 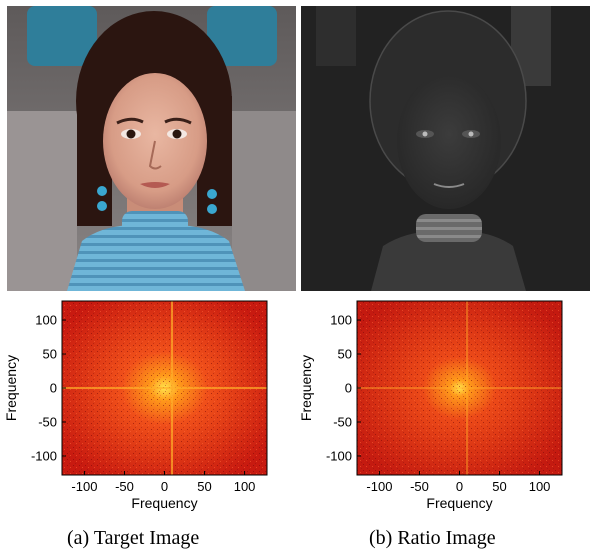 What do you see at coordinates (432, 538) in the screenshot?
I see `caption-b: (b) Ratio Image` at bounding box center [432, 538].